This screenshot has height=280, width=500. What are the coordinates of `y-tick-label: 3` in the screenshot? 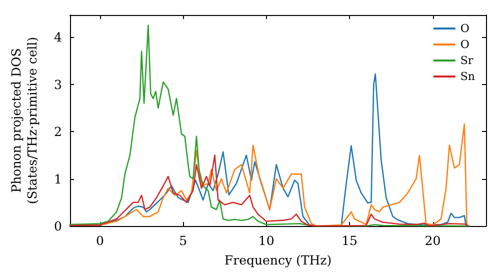 It's located at (58, 84).